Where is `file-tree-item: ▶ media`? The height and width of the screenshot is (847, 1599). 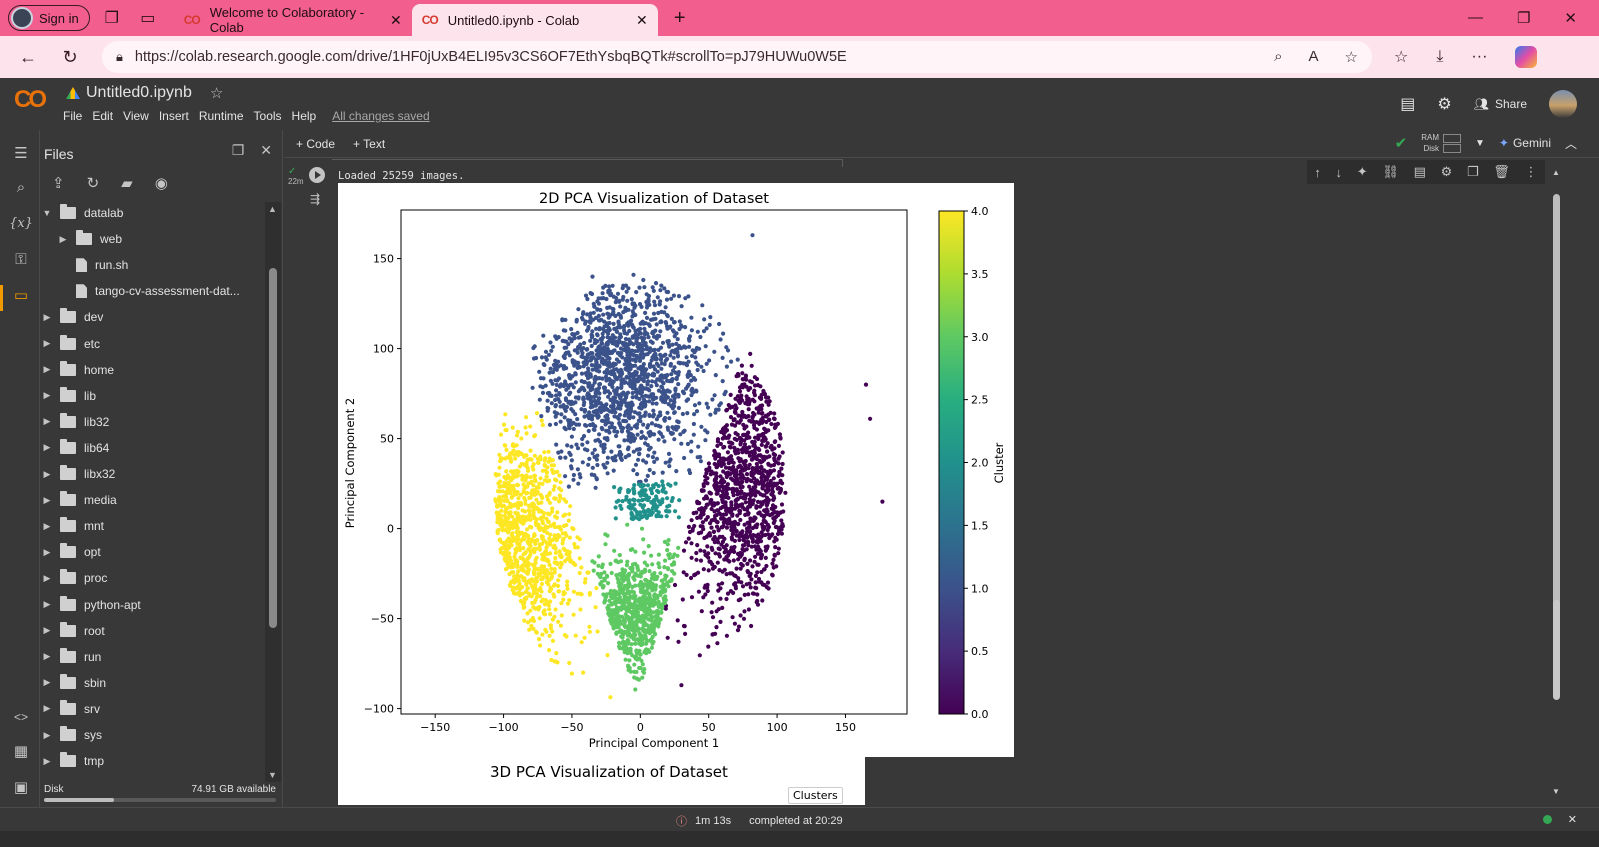
file-tree-item: ▶ media is located at coordinates (79, 500).